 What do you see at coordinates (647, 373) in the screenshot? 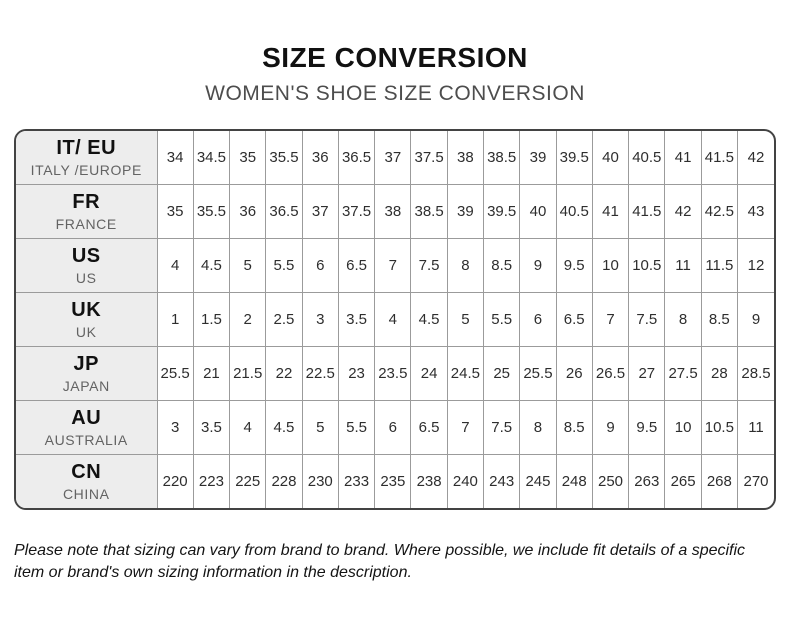
I see `size-cell: 27` at bounding box center [647, 373].